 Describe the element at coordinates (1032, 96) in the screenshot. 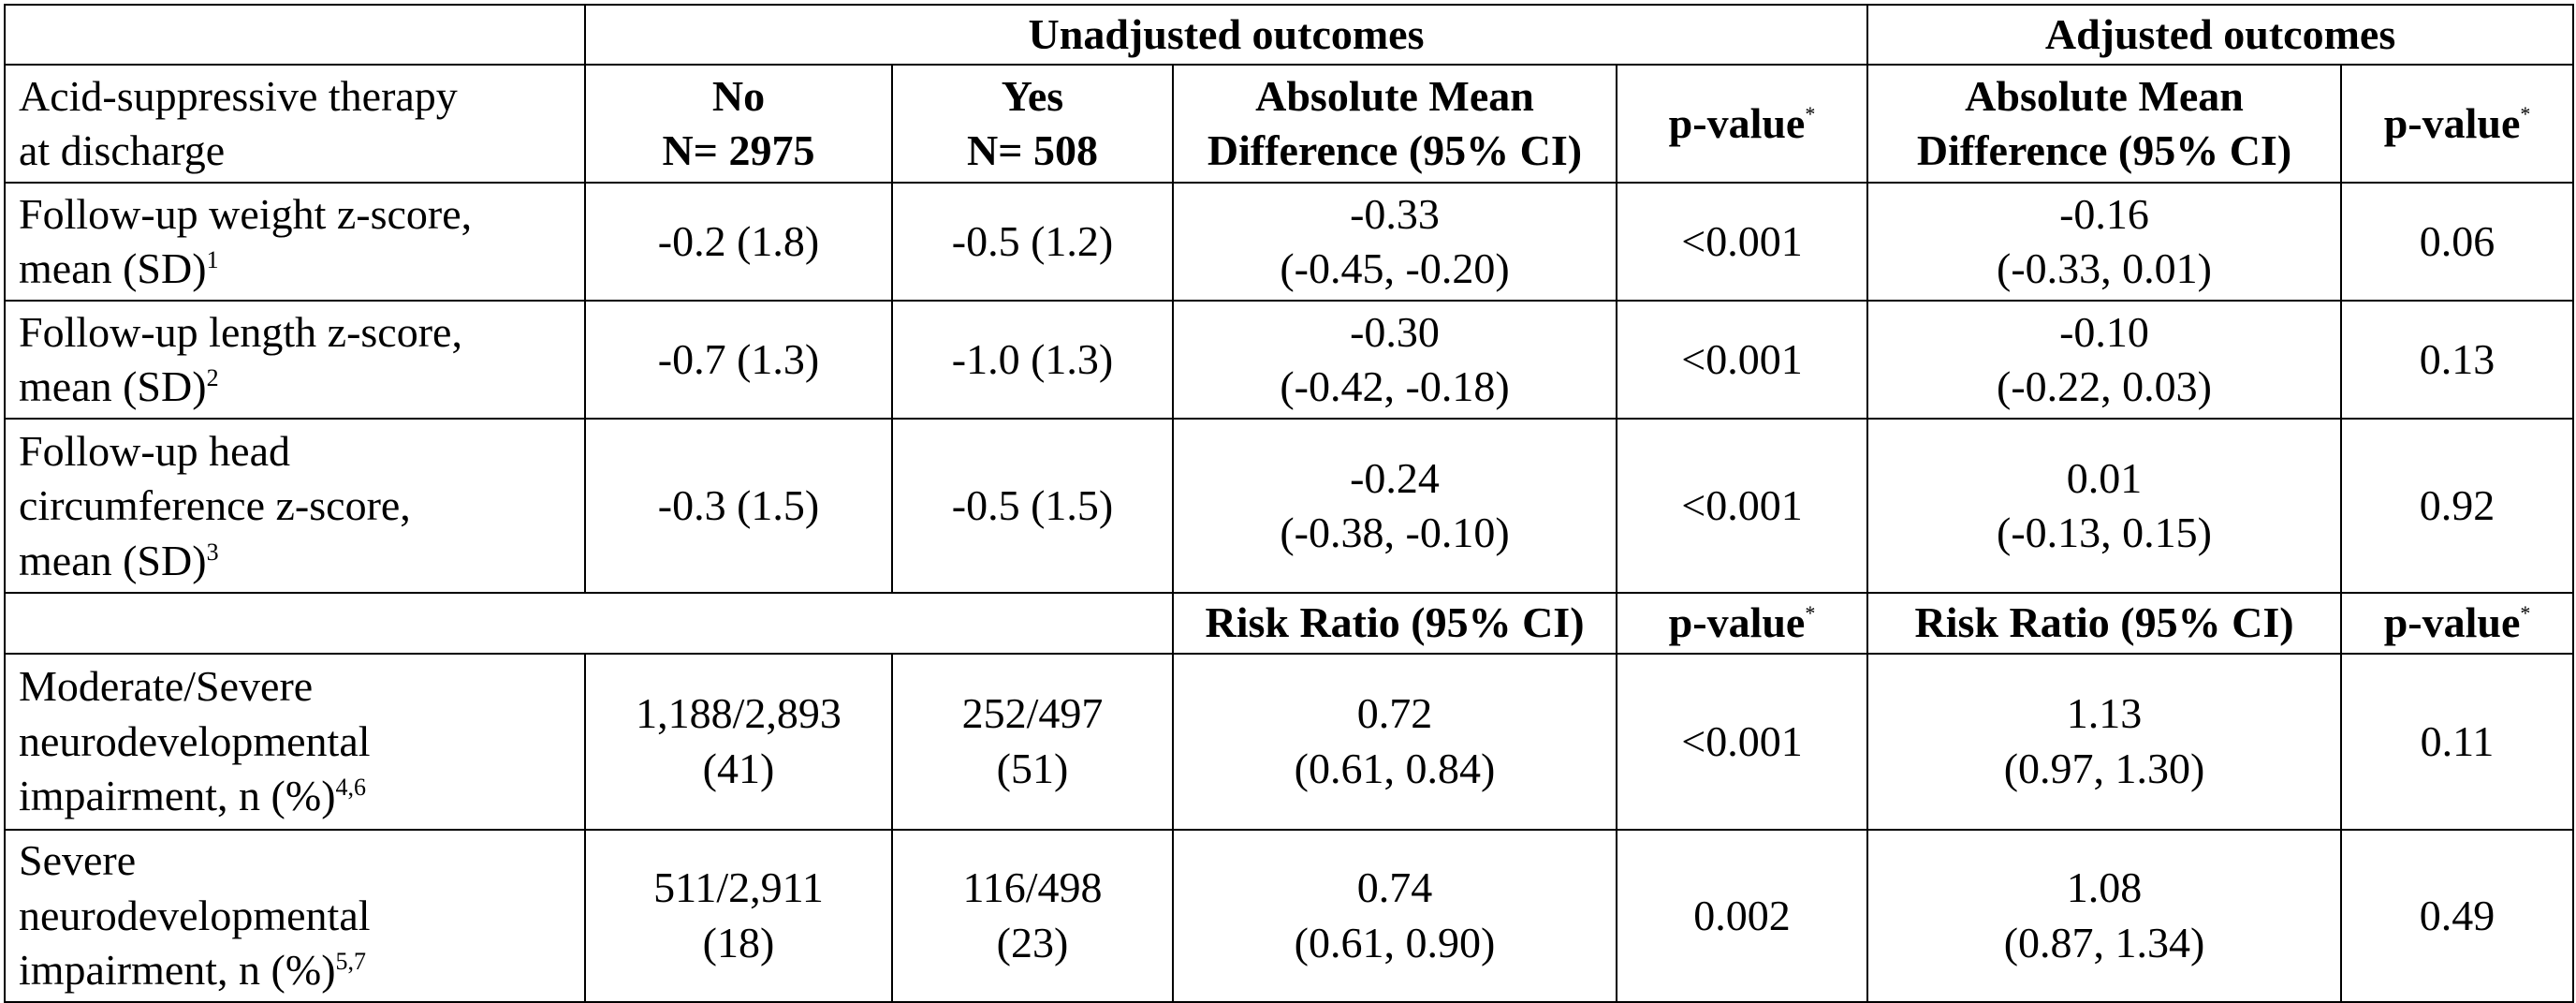

I see `yes-header-label: Yes` at that location.